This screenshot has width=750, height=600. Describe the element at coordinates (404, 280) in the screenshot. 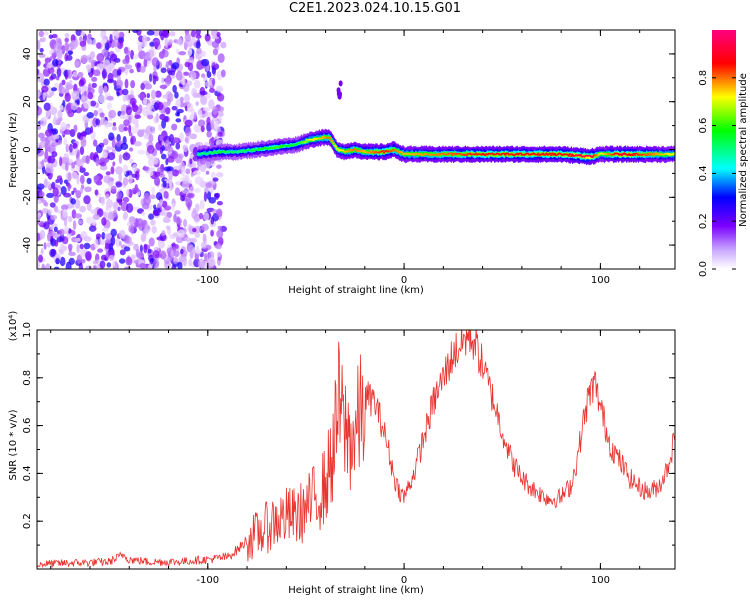

I see `x-tick-label: 0` at that location.